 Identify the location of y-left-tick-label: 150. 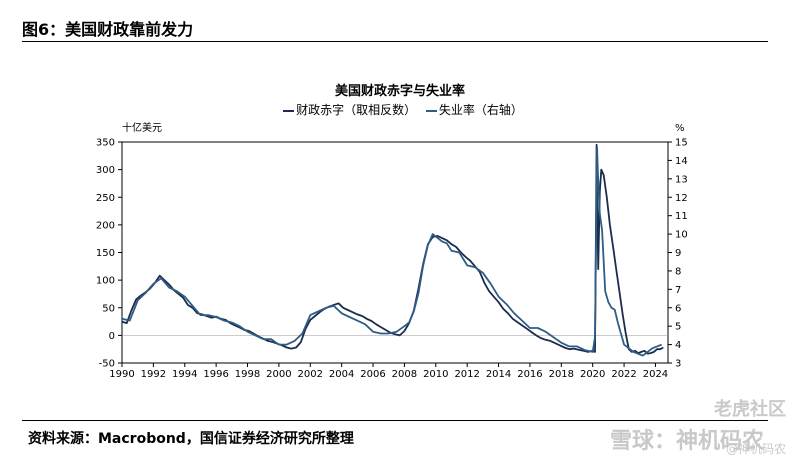
(105, 253).